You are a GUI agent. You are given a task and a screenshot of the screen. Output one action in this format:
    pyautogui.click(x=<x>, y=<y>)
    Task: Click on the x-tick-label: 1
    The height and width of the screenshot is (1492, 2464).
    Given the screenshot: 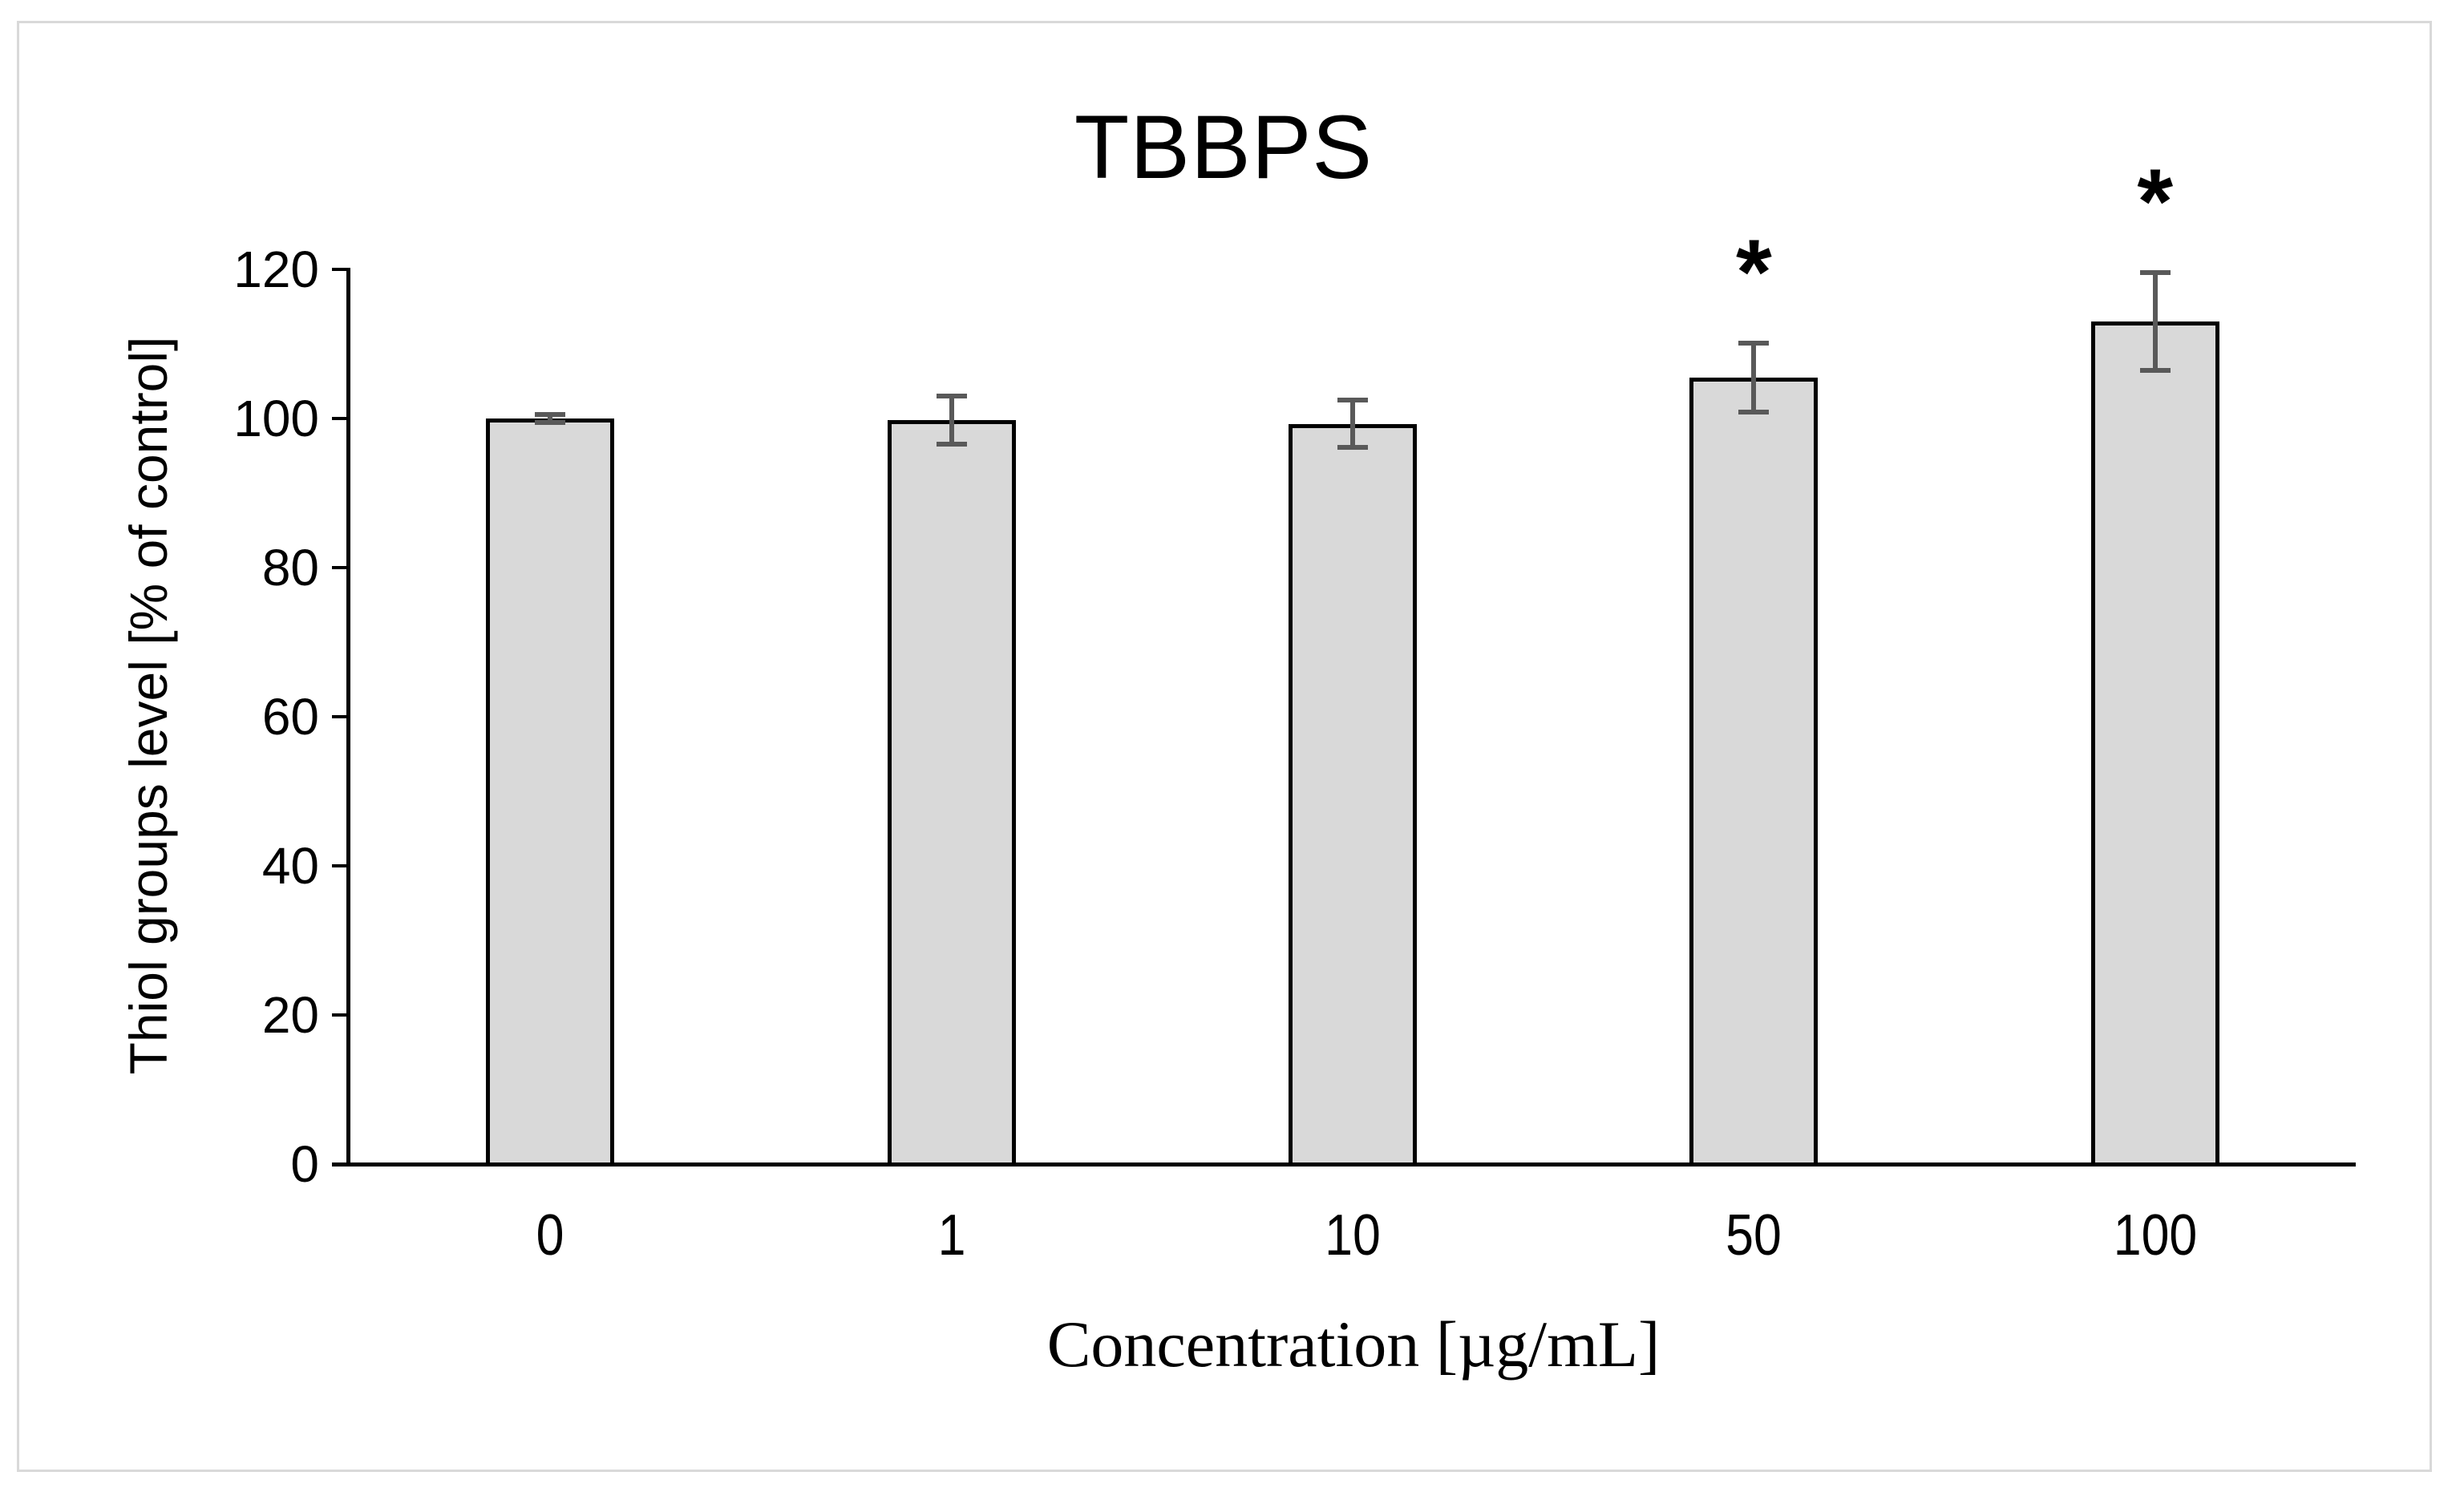 What is the action you would take?
    pyautogui.click(x=951, y=1235)
    